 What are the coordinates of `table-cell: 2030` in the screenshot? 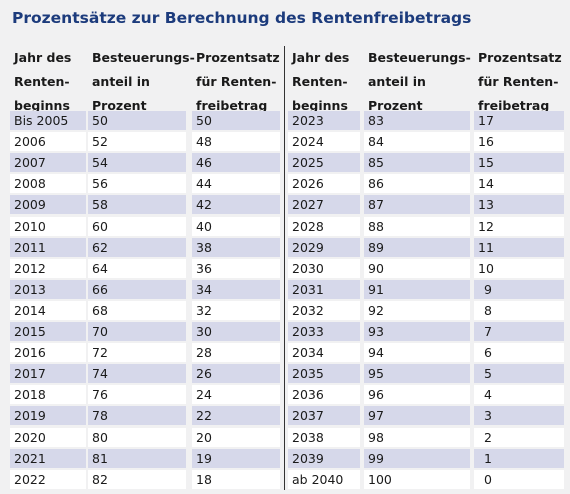 It's located at (324, 268).